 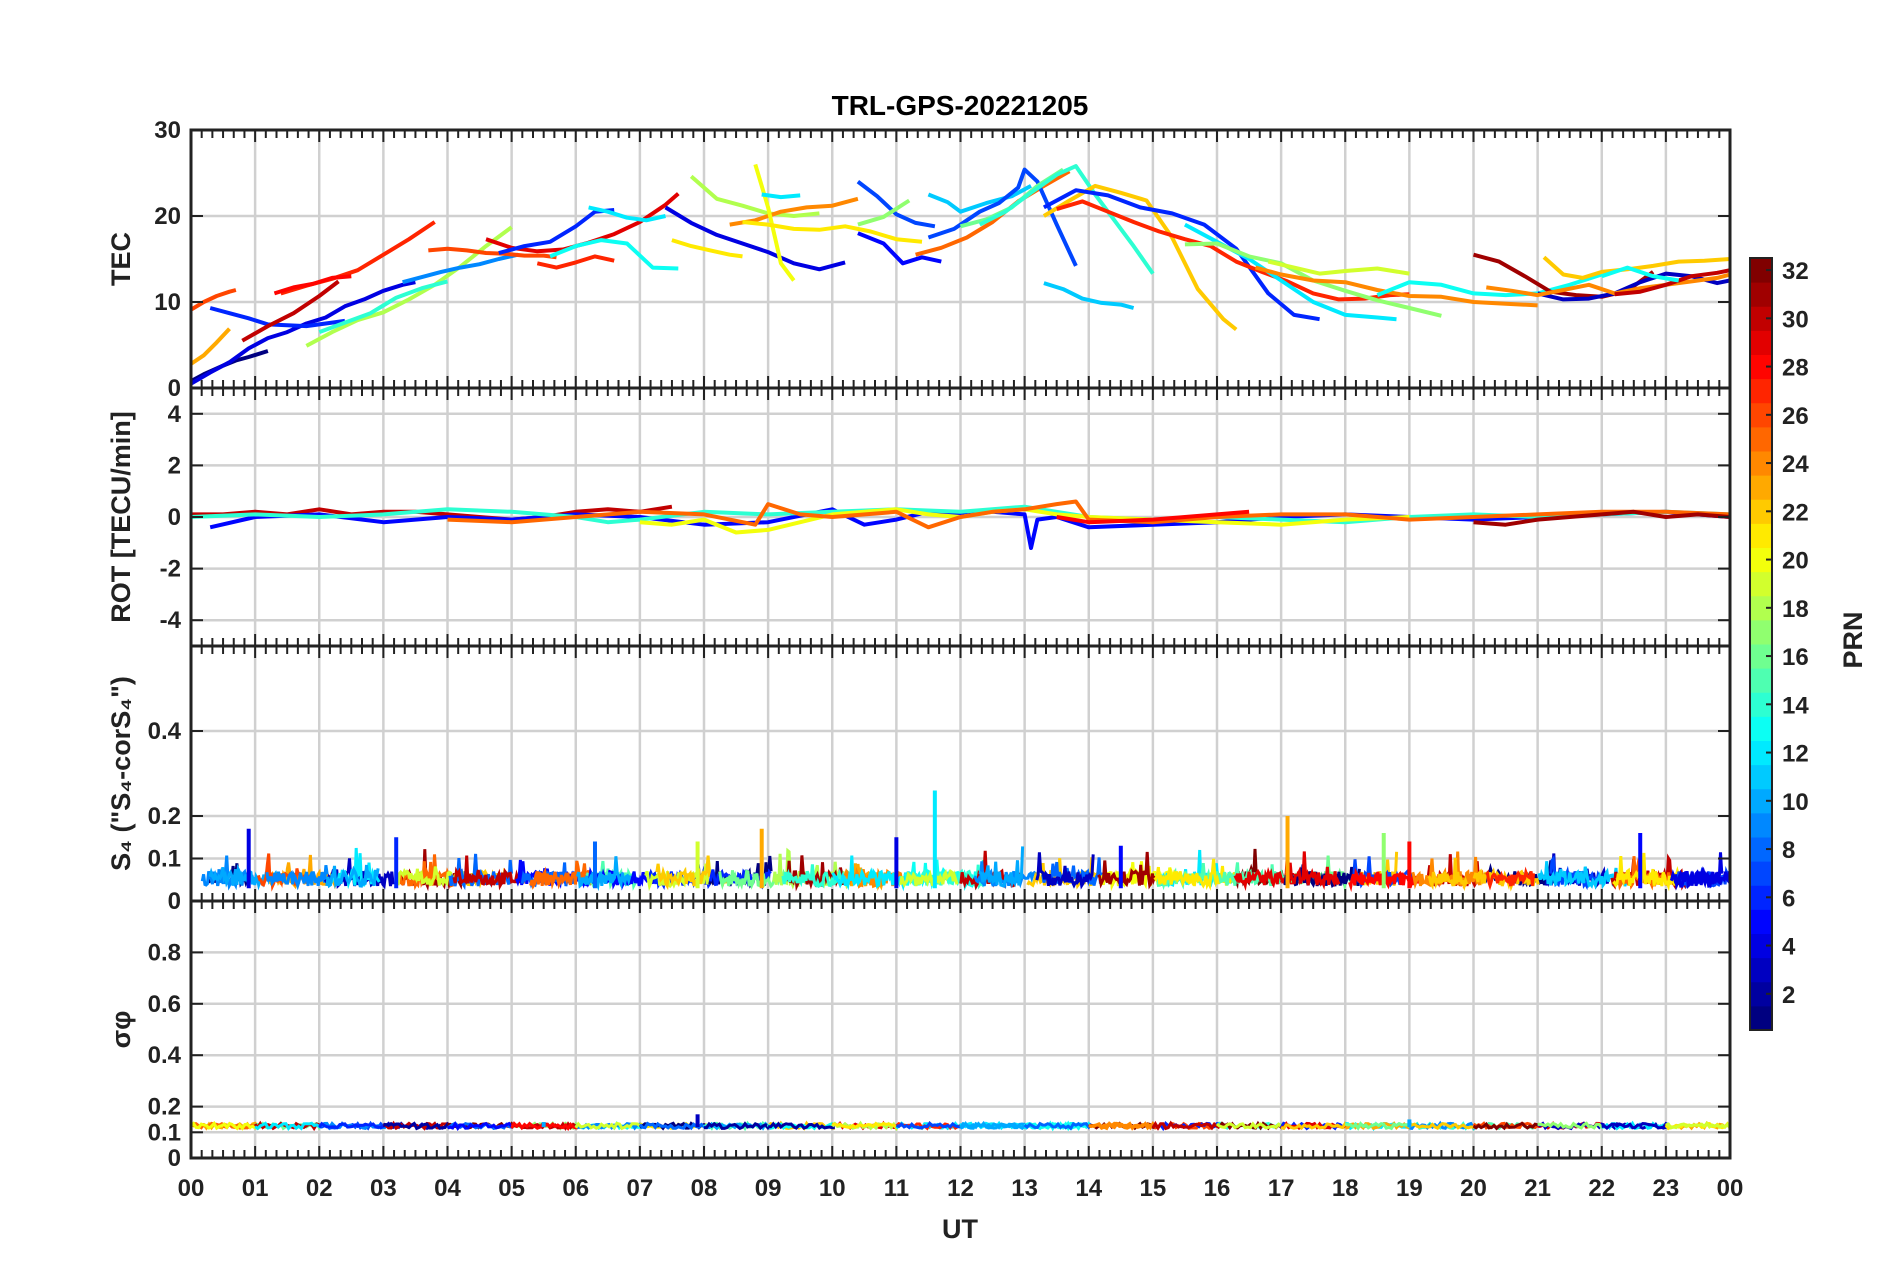 I want to click on colorbar-tick-label: 2, so click(x=1788, y=995).